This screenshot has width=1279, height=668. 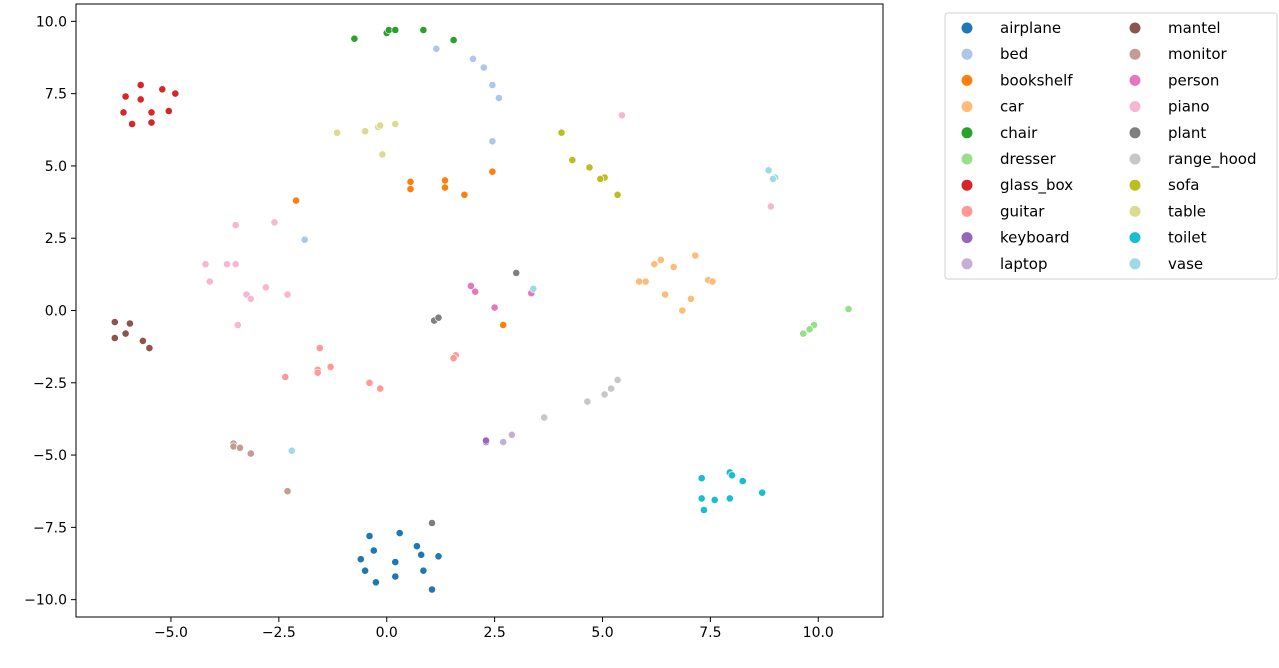 I want to click on legend-marker-car, so click(x=967, y=107).